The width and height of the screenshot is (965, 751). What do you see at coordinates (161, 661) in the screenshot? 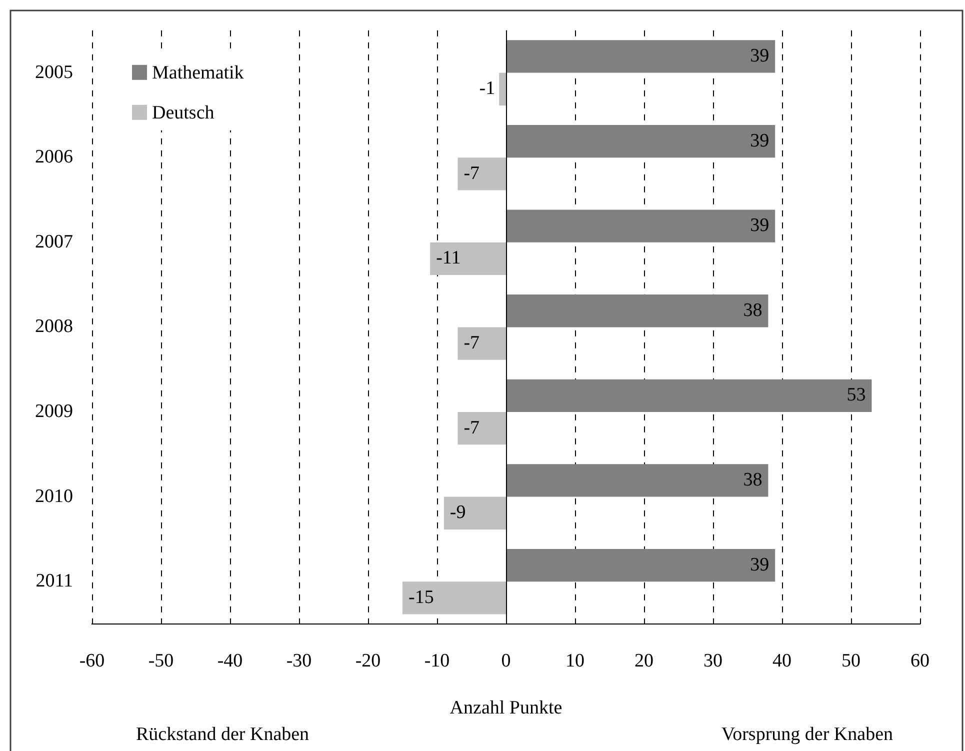
I see `x-tick-label: -50` at bounding box center [161, 661].